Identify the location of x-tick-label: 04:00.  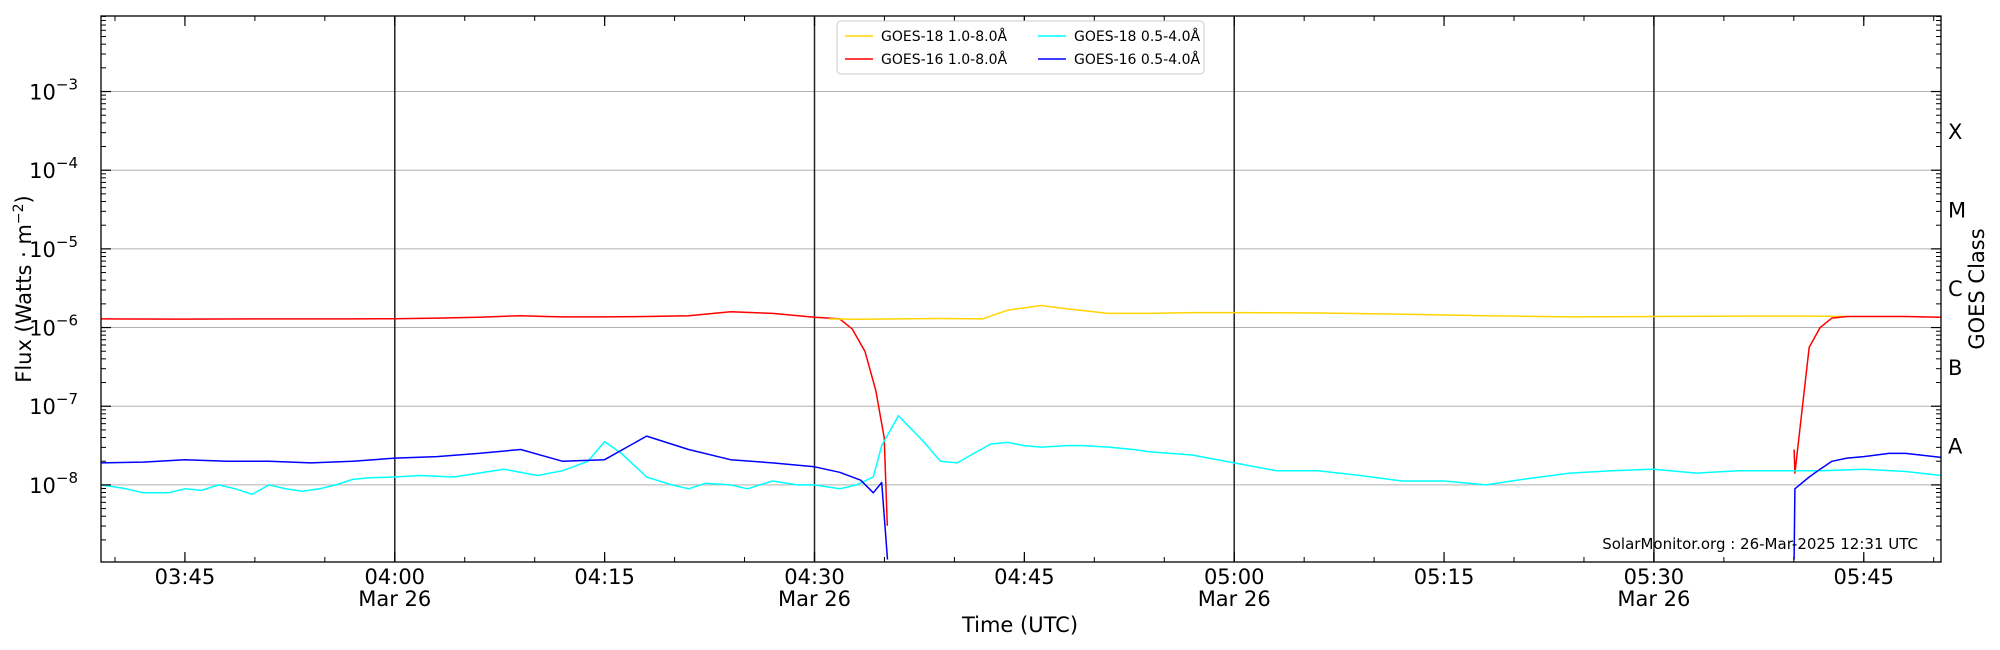
(395, 577).